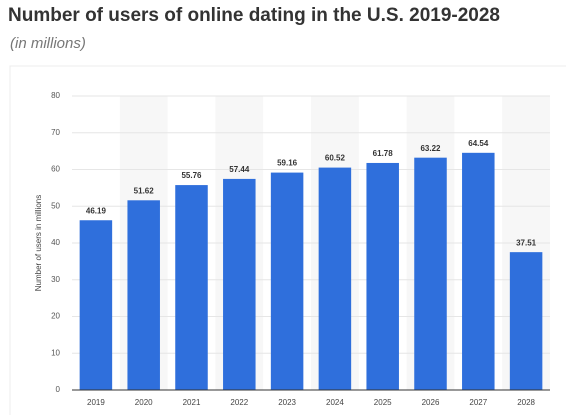  What do you see at coordinates (526, 242) in the screenshot?
I see `value-label: 37.51` at bounding box center [526, 242].